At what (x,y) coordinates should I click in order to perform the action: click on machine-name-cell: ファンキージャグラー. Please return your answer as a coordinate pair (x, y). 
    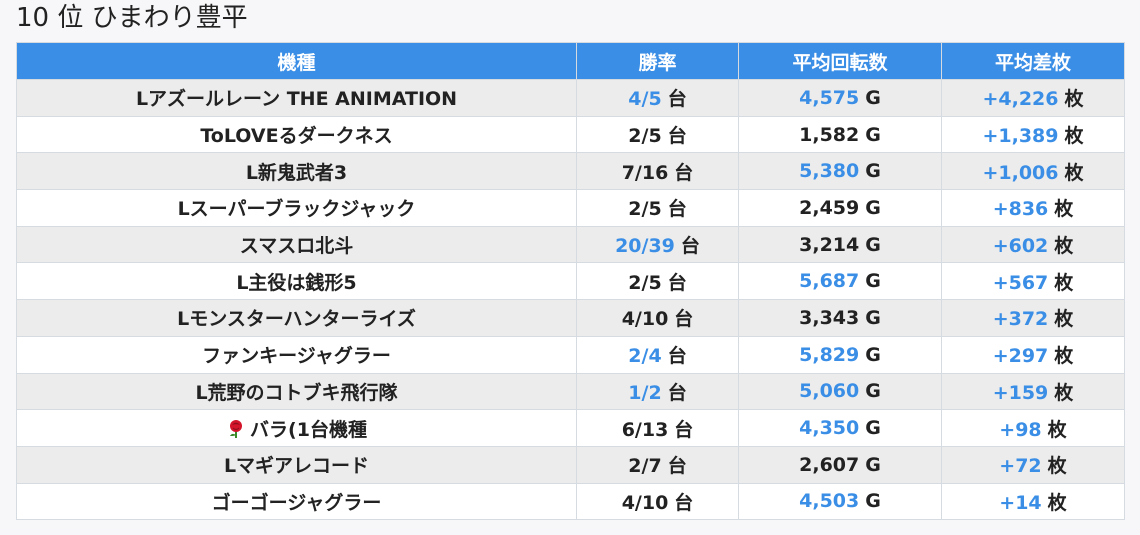
    Looking at the image, I should click on (296, 354).